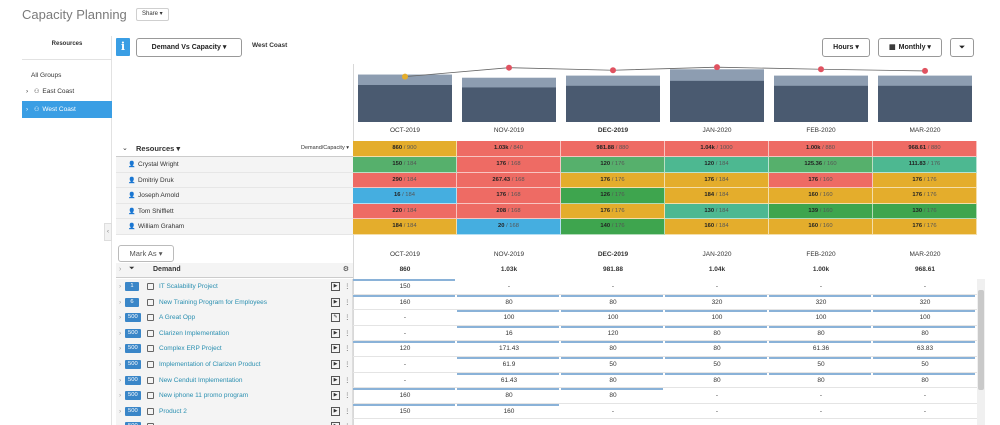  What do you see at coordinates (190, 349) in the screenshot?
I see `project-link: Complex ERP Project` at bounding box center [190, 349].